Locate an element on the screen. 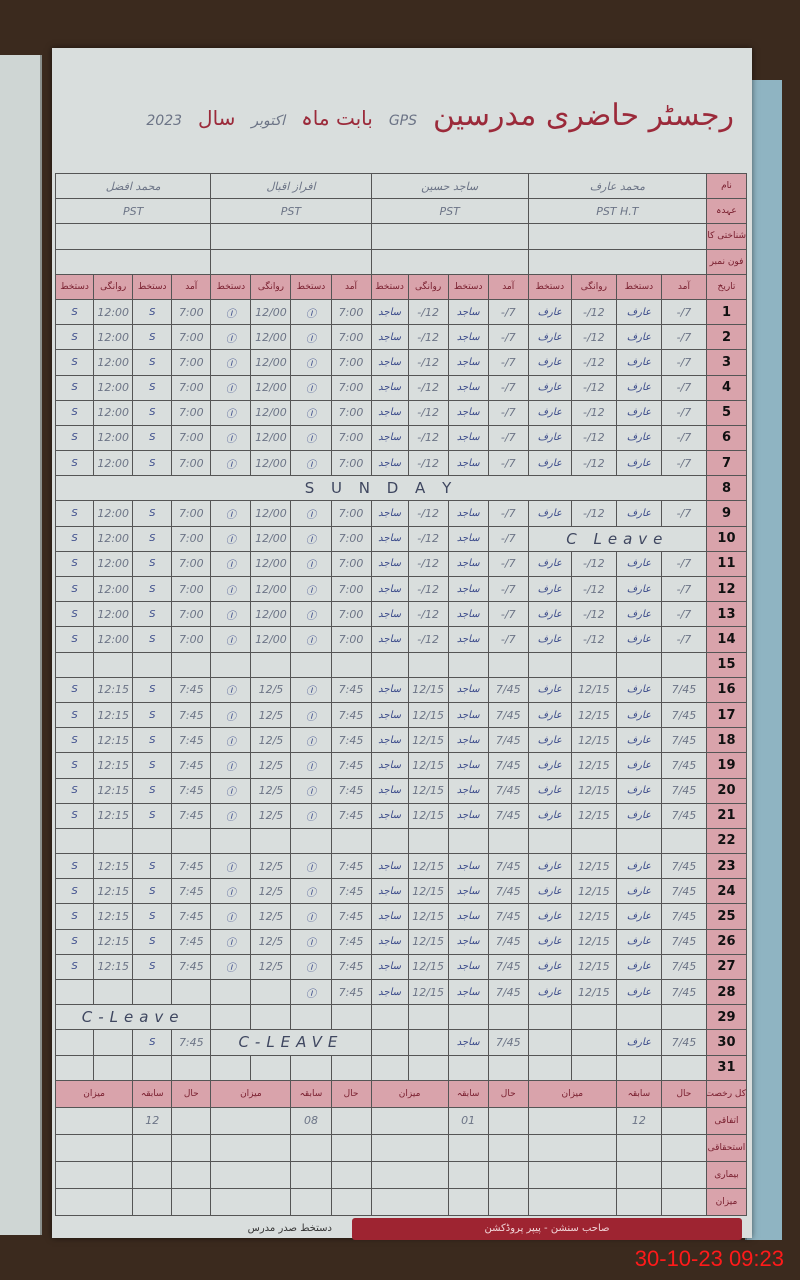 The width and height of the screenshot is (800, 1280). current-leave is located at coordinates (683, 1120).